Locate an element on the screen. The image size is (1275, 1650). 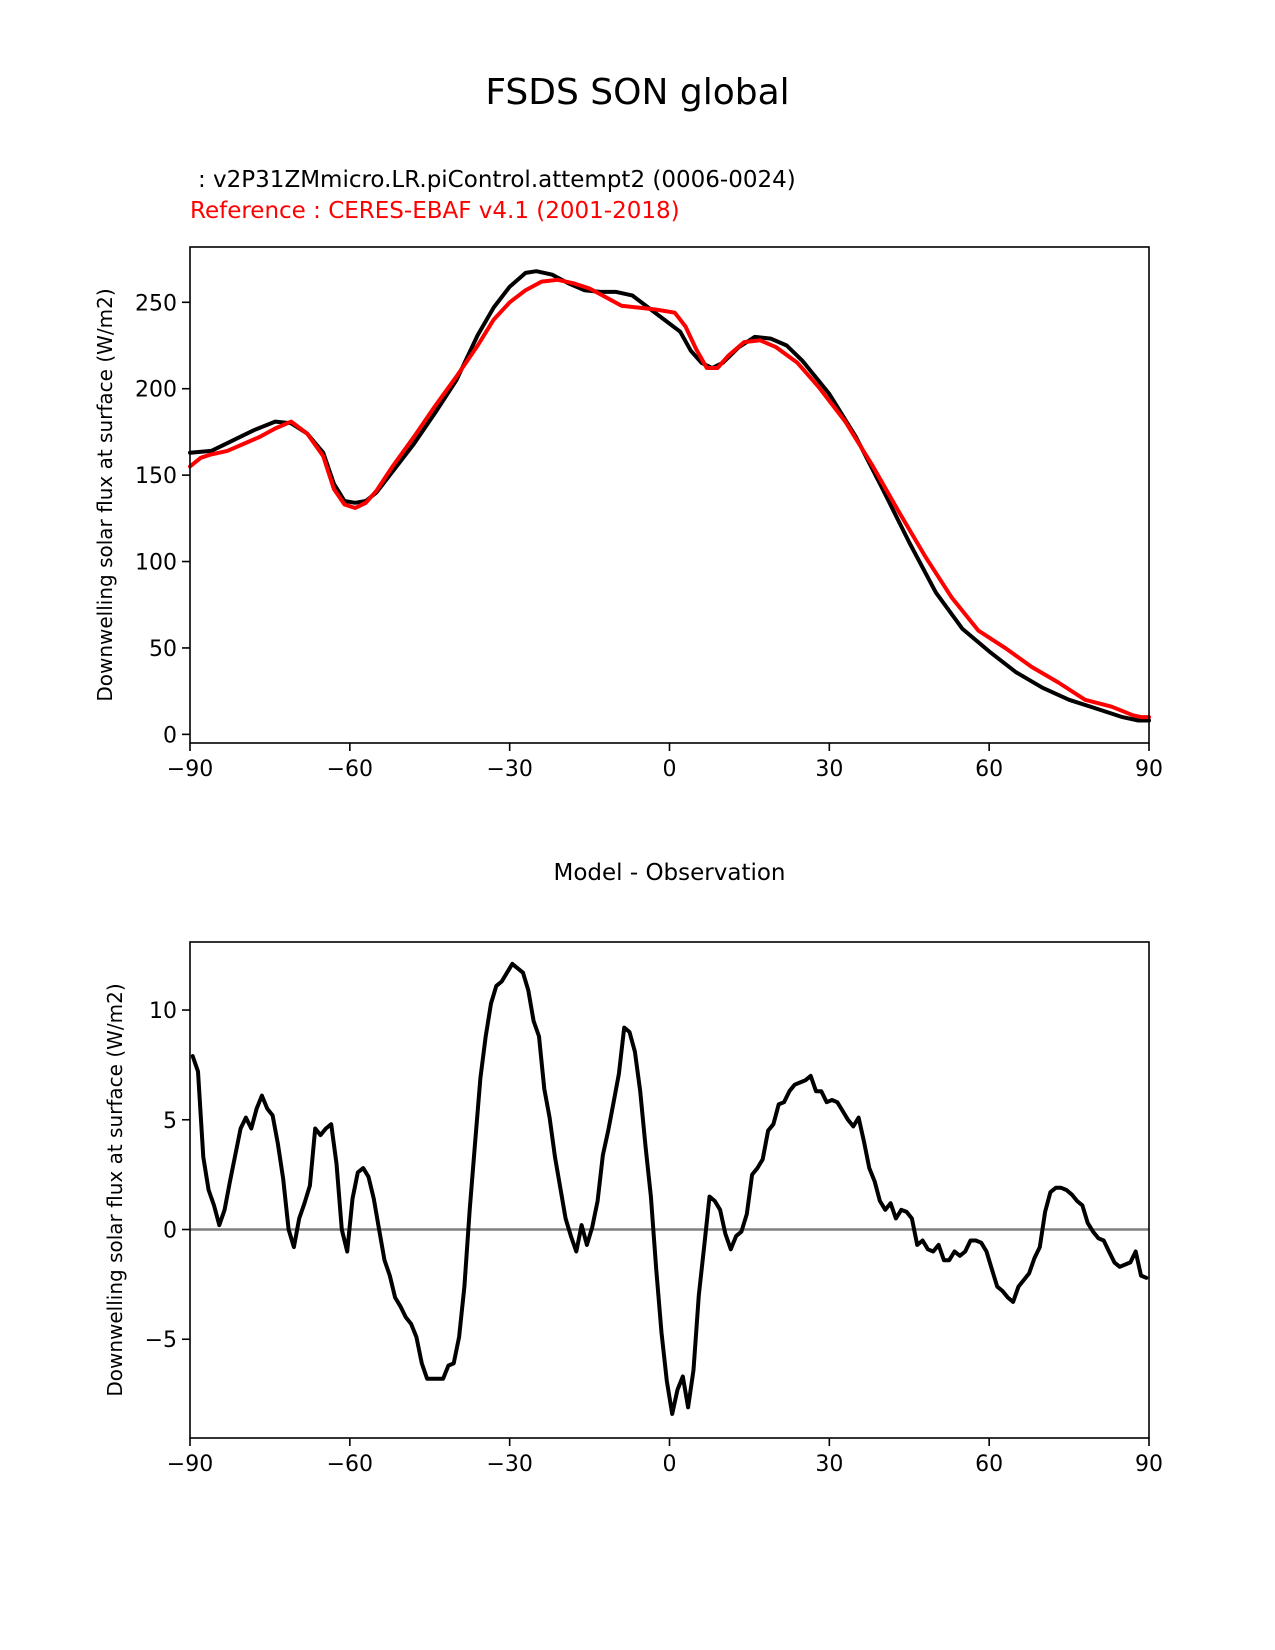
reference-label: Reference : CERES-EBAF v4.1 (2001-2018) is located at coordinates (435, 211).